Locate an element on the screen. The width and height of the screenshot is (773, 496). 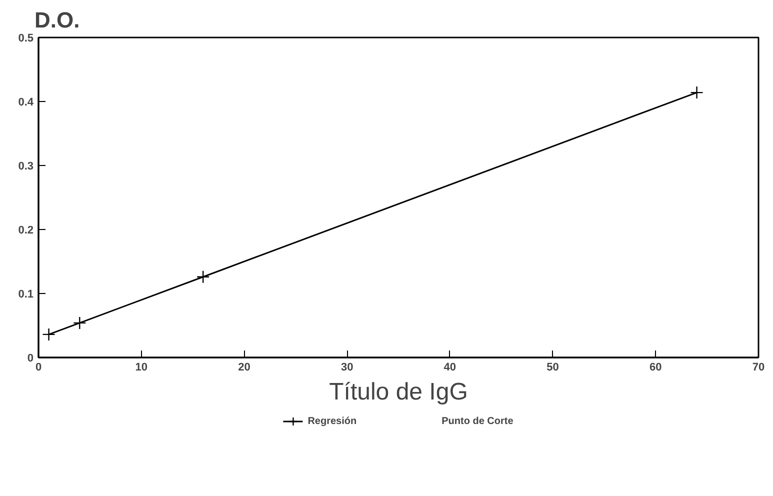
y-tick-label: 0 is located at coordinates (30, 358).